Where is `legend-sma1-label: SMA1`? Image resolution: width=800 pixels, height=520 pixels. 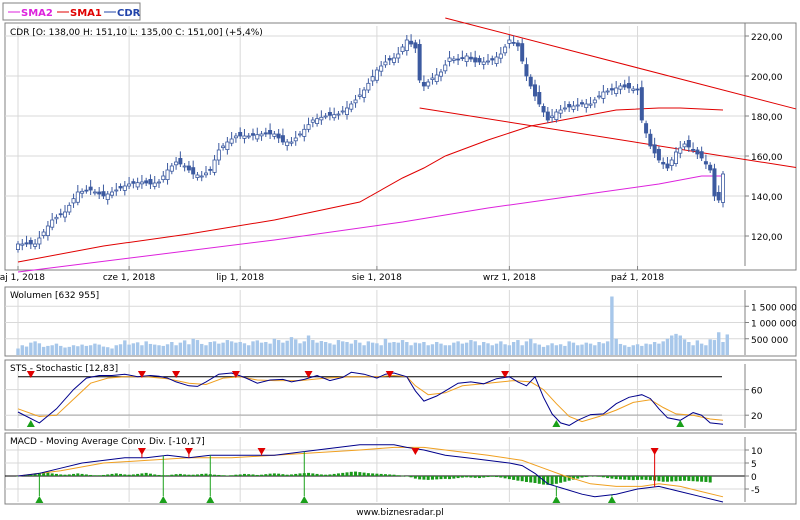
legend-sma1-label: SMA1 is located at coordinates (86, 13).